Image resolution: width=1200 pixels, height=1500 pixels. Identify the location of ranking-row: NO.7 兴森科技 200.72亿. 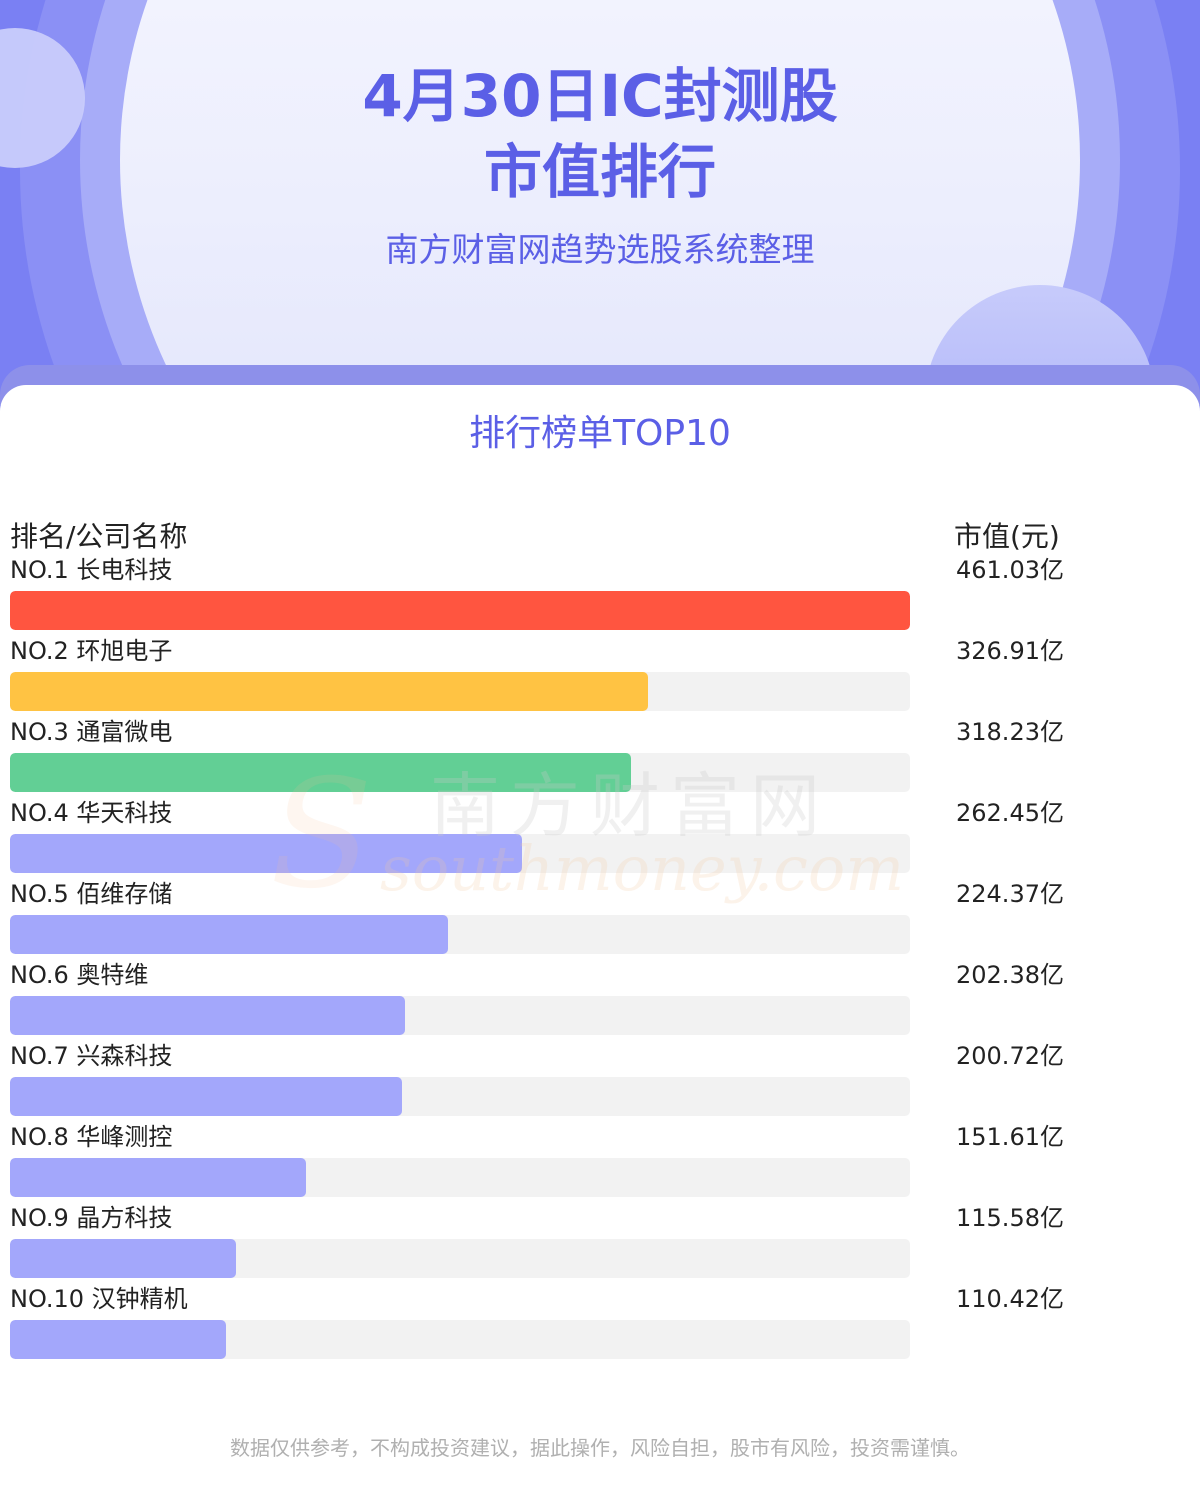
(600, 1078).